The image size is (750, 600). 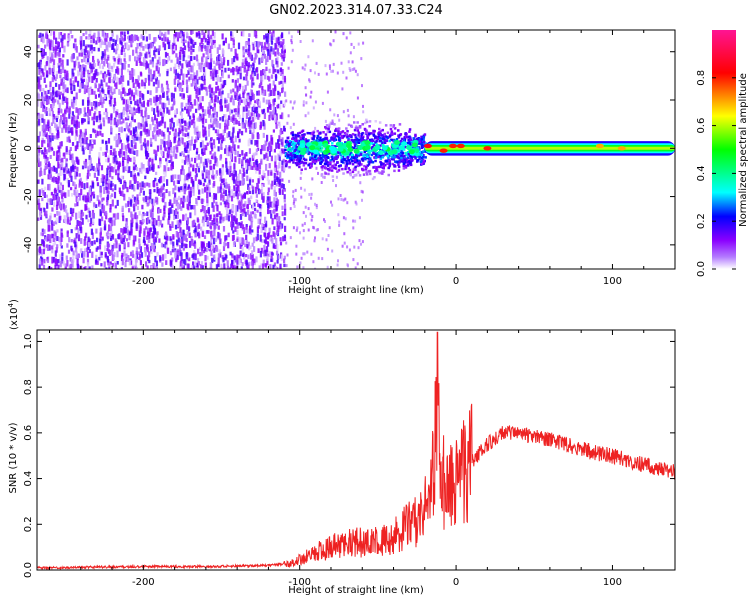 I want to click on colorbar-label: Normalized spectral amplitude, so click(x=743, y=150).